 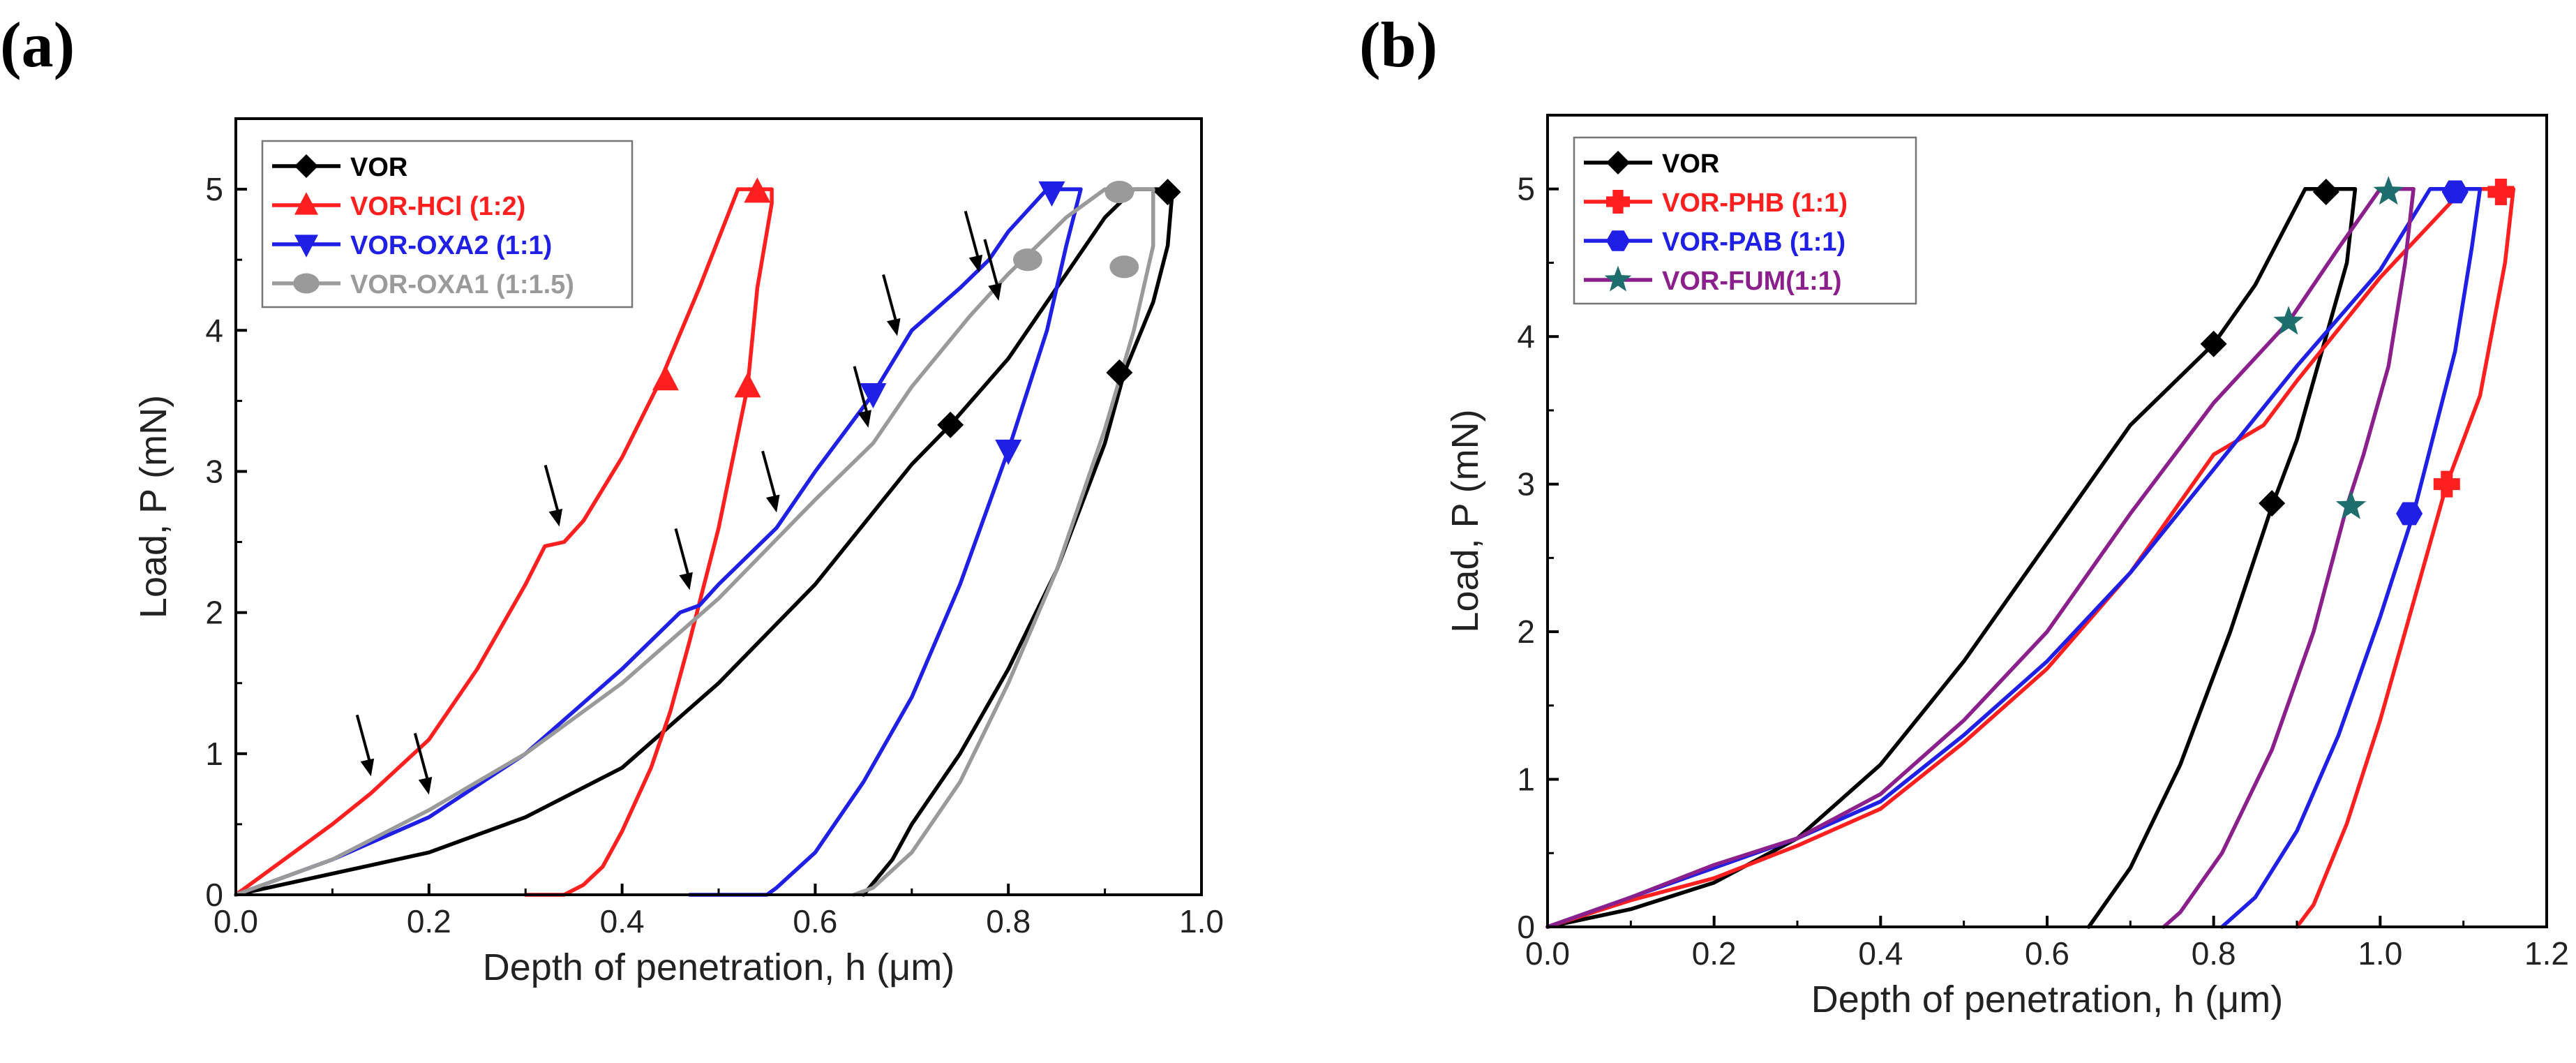 I want to click on x-tick-label: 1.2, so click(x=2546, y=954).